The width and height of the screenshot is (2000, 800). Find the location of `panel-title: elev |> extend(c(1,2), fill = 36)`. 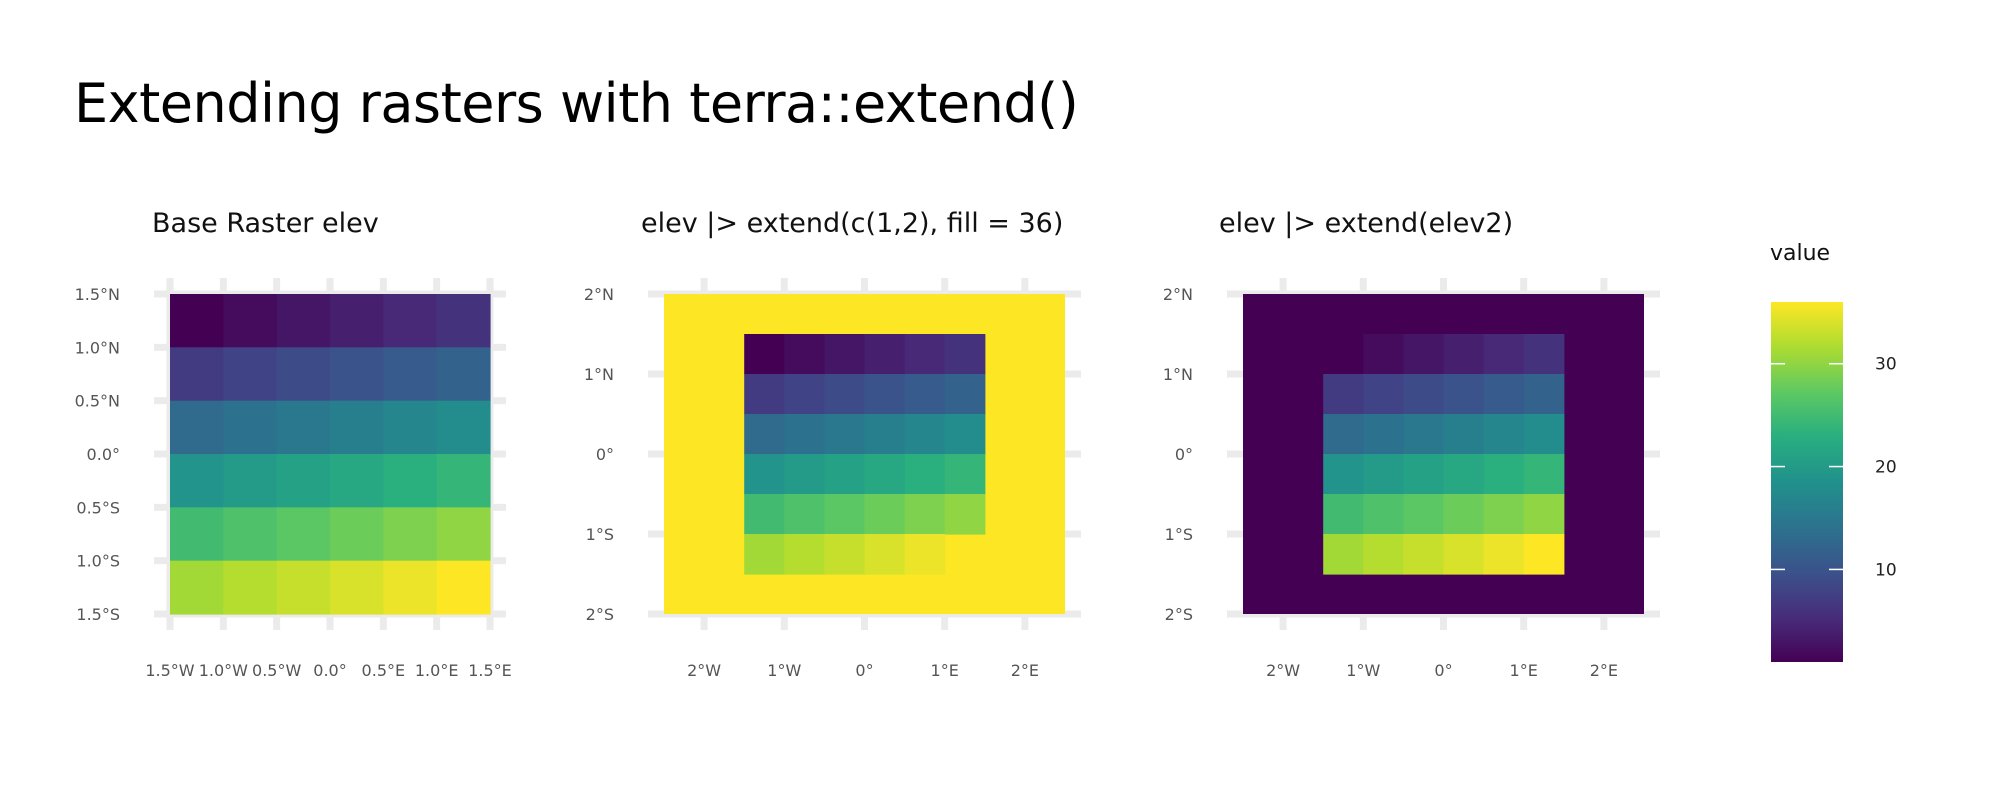

panel-title: elev |> extend(c(1,2), fill = 36) is located at coordinates (852, 223).